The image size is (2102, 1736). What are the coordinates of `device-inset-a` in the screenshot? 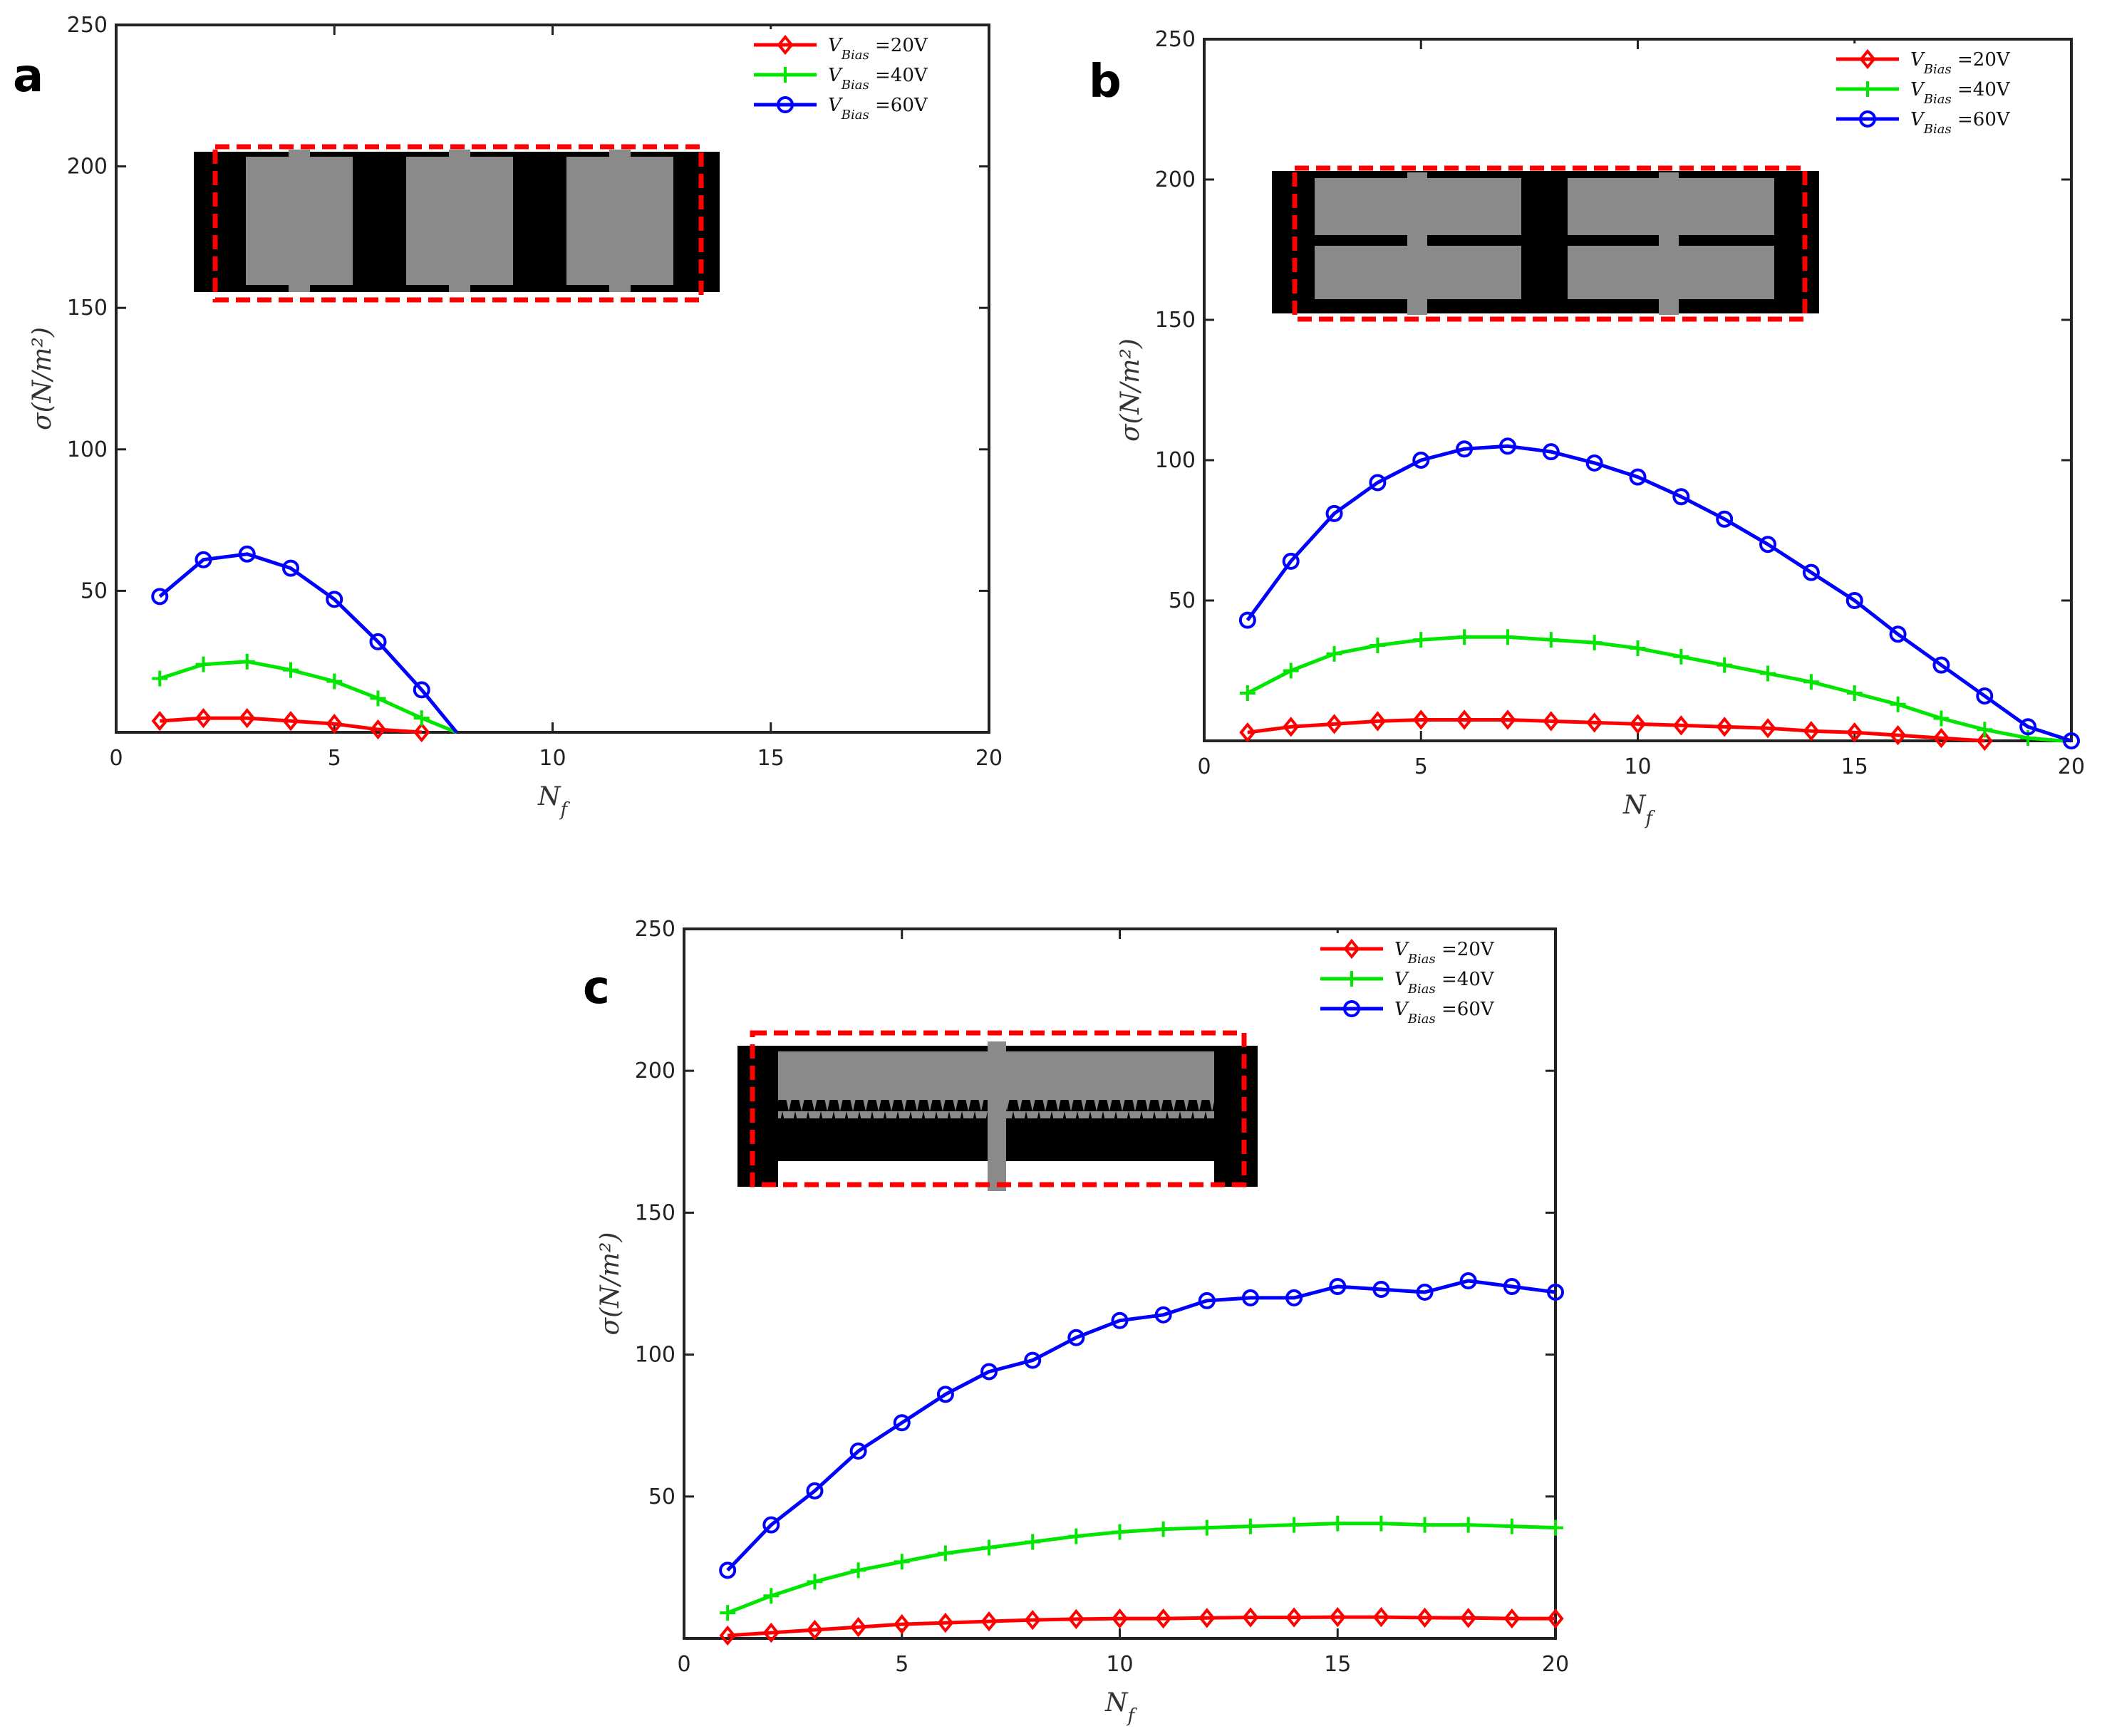 It's located at (457, 224).